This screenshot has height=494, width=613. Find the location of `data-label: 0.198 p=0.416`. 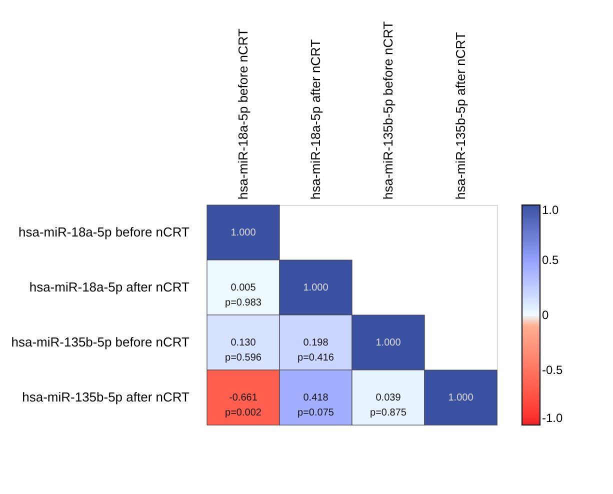

data-label: 0.198 p=0.416 is located at coordinates (316, 351).